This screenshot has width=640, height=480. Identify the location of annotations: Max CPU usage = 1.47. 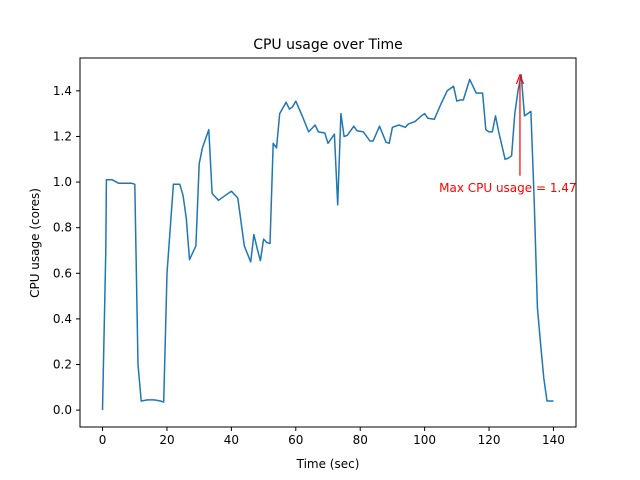
(508, 134).